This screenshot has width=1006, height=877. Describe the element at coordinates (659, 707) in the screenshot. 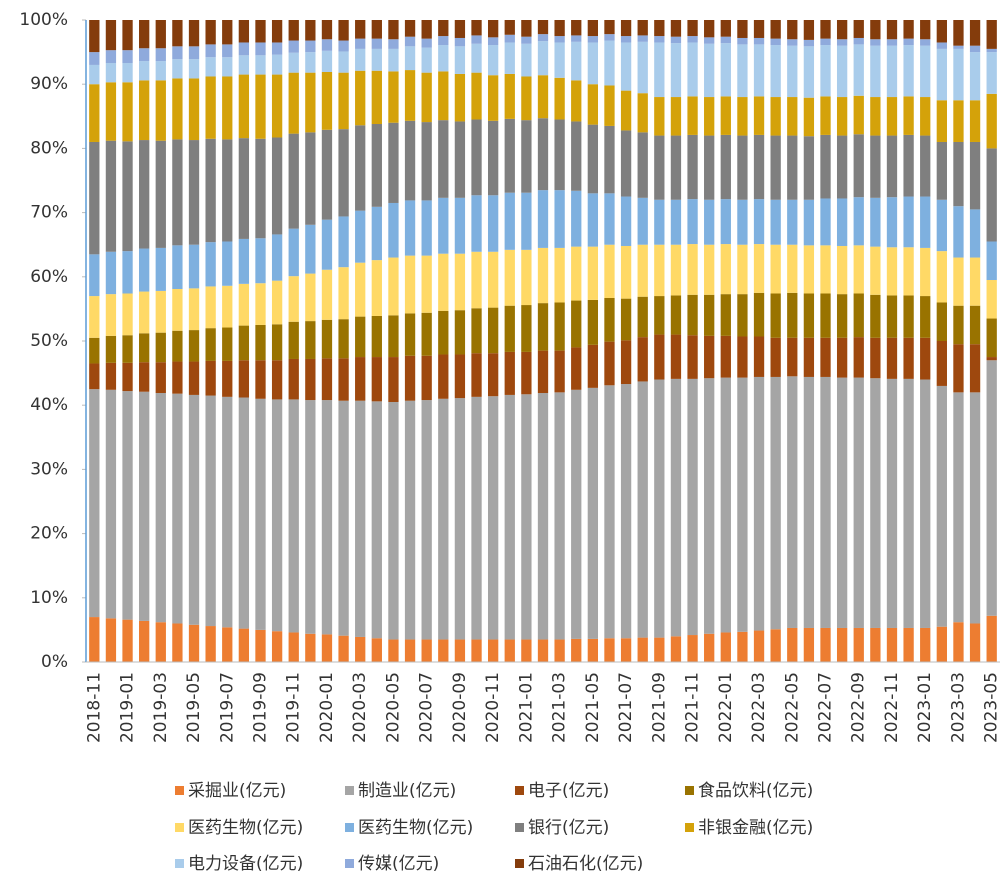

I see `x-tick-label: 2021-09` at that location.